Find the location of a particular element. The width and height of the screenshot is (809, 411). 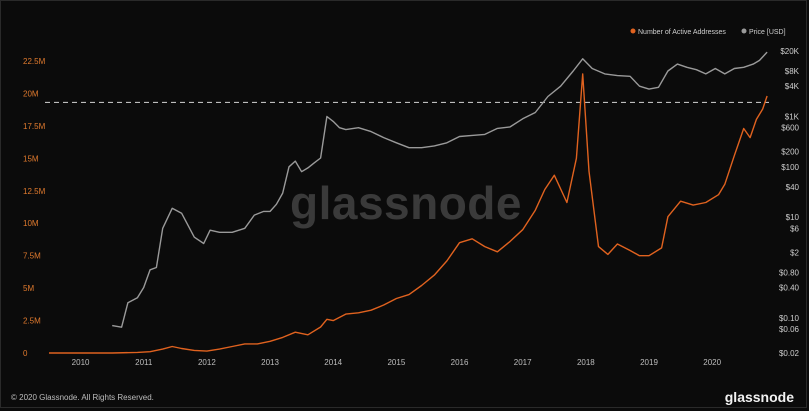

watermark: glassnode is located at coordinates (406, 203).